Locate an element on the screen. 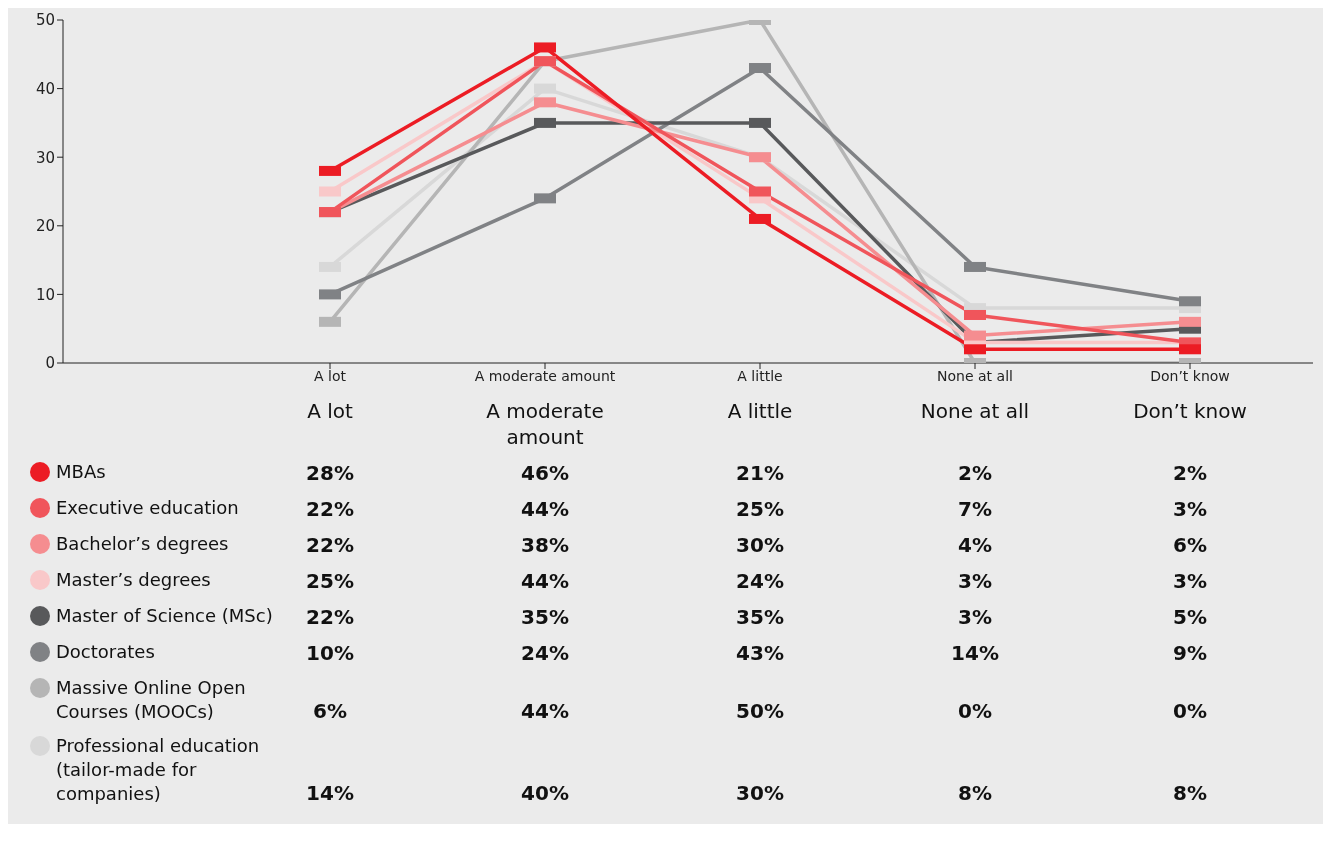 The height and width of the screenshot is (848, 1331). data-label: 7% is located at coordinates (975, 509).